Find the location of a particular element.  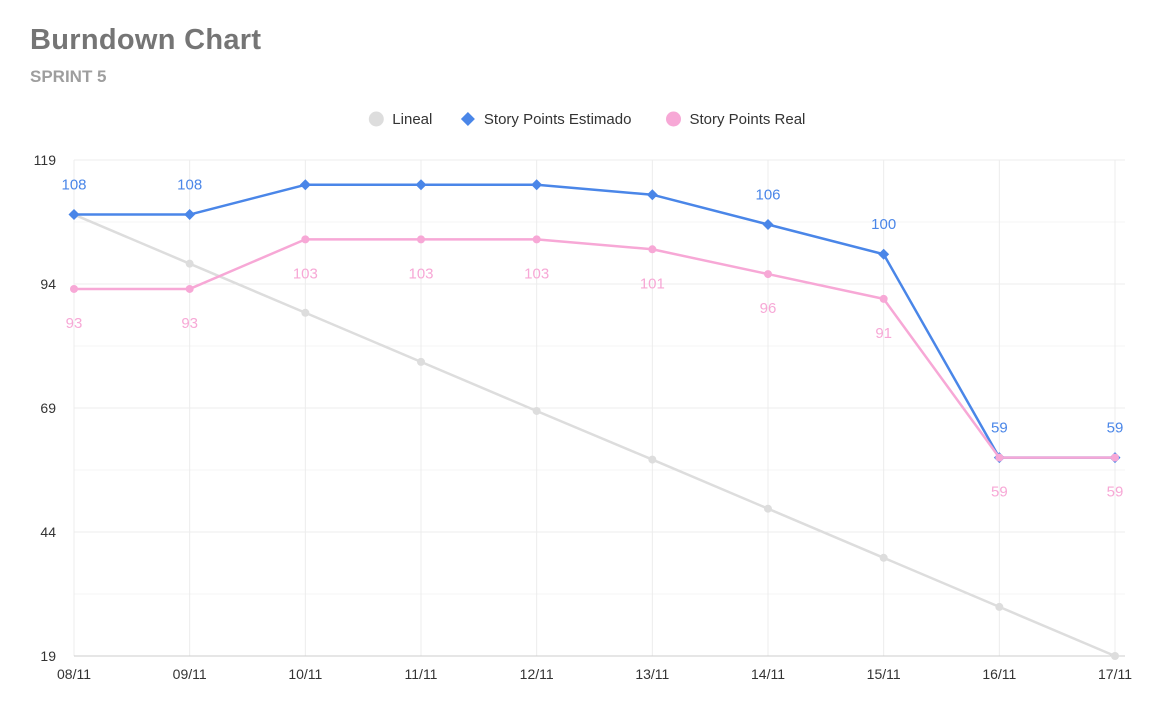

x-tick-label: 11/11 is located at coordinates (421, 674).